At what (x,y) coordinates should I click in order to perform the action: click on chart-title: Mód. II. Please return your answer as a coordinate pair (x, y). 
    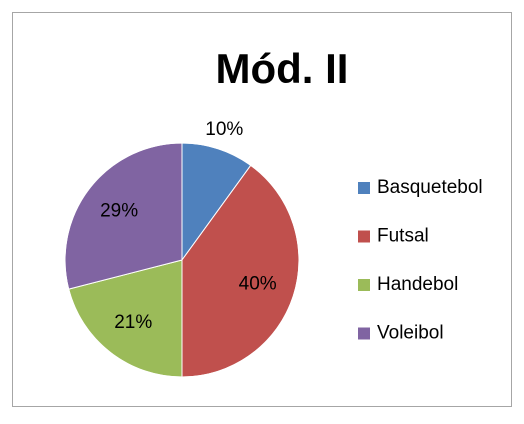
    Looking at the image, I should click on (282, 68).